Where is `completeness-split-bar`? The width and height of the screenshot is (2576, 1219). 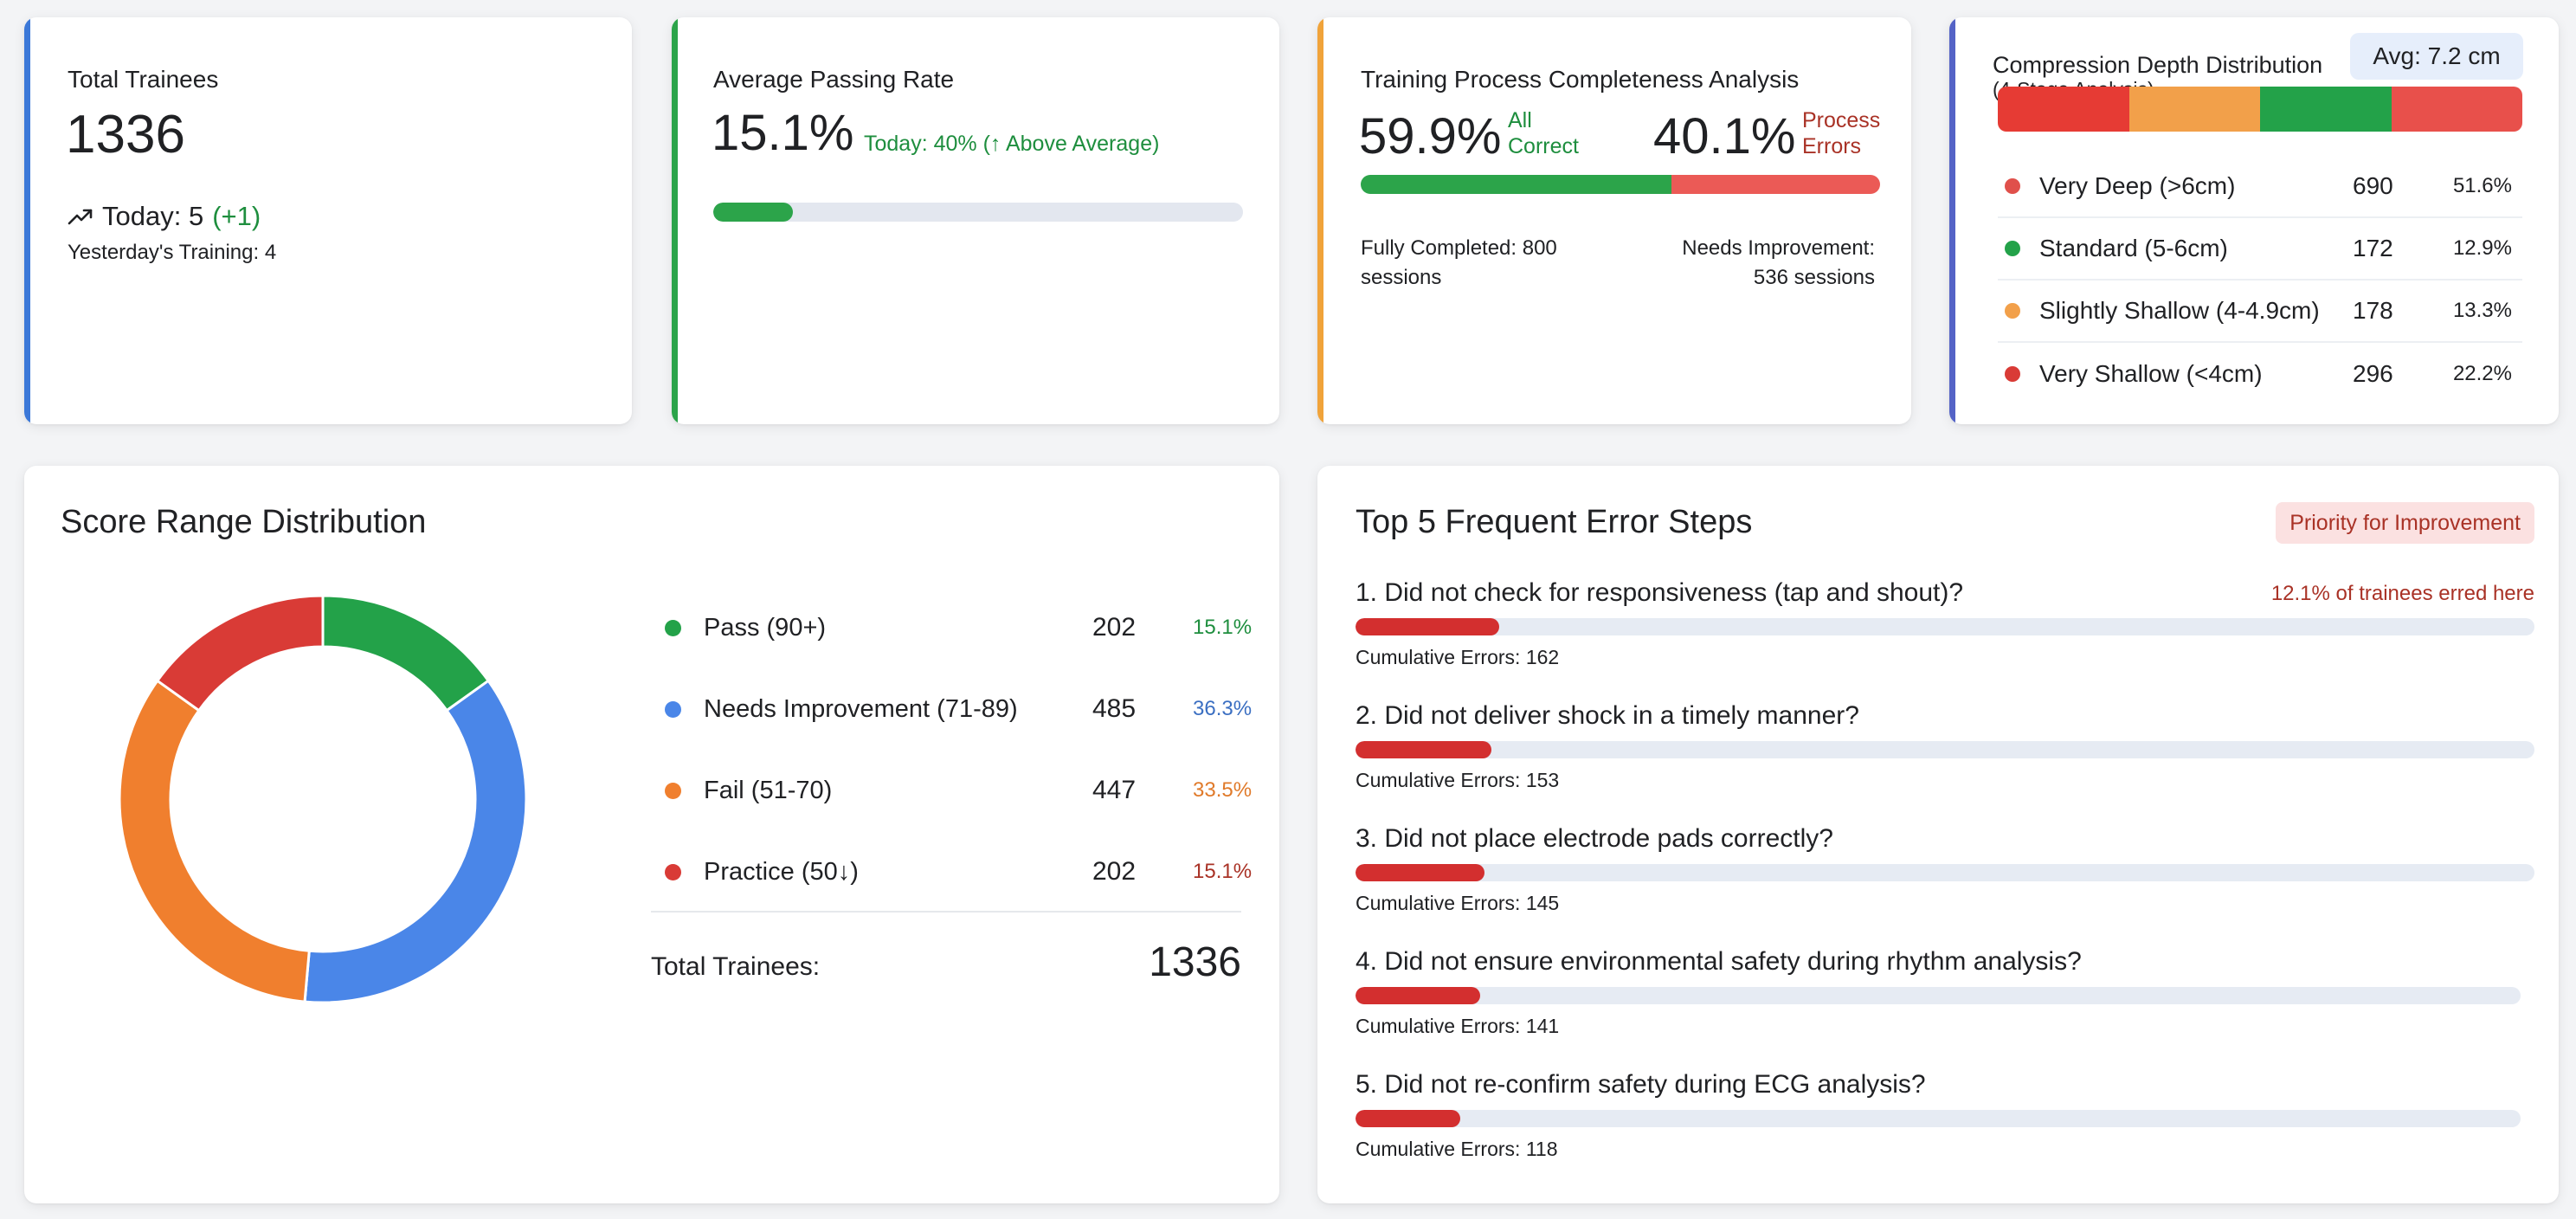 completeness-split-bar is located at coordinates (1620, 185).